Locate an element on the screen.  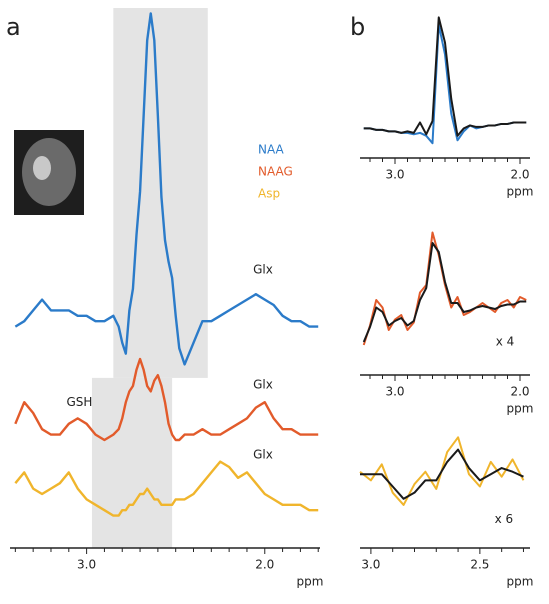
shaded-region is located at coordinates (132, 462).